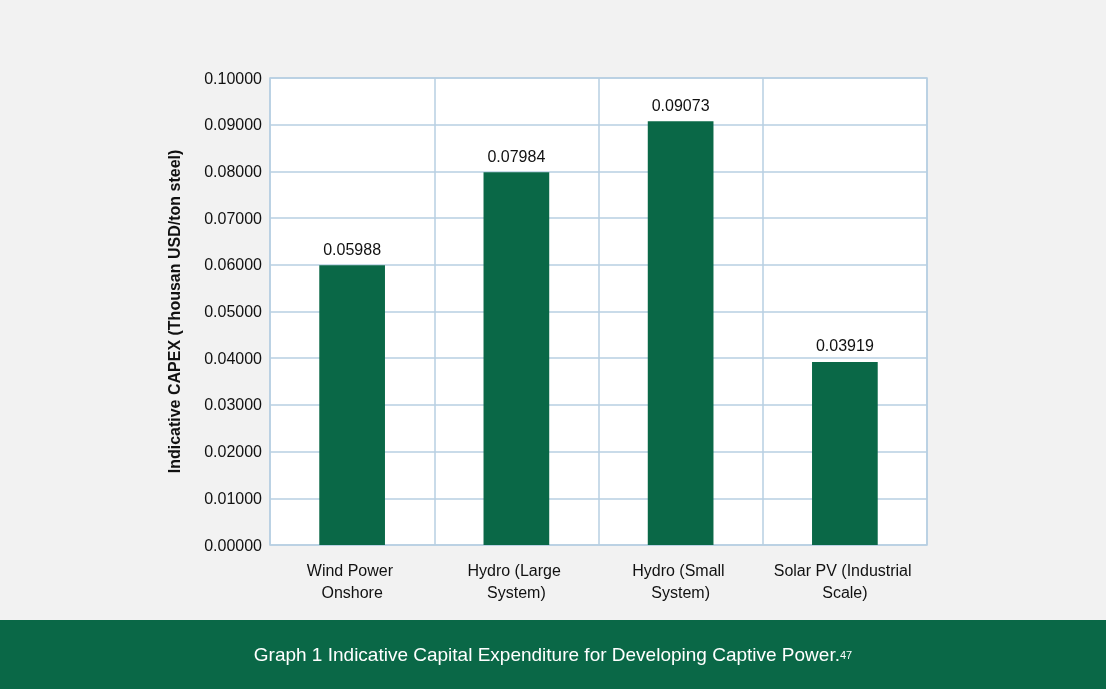 This screenshot has height=689, width=1106. What do you see at coordinates (352, 581) in the screenshot?
I see `x-tick-label: Wind Power Onshore` at bounding box center [352, 581].